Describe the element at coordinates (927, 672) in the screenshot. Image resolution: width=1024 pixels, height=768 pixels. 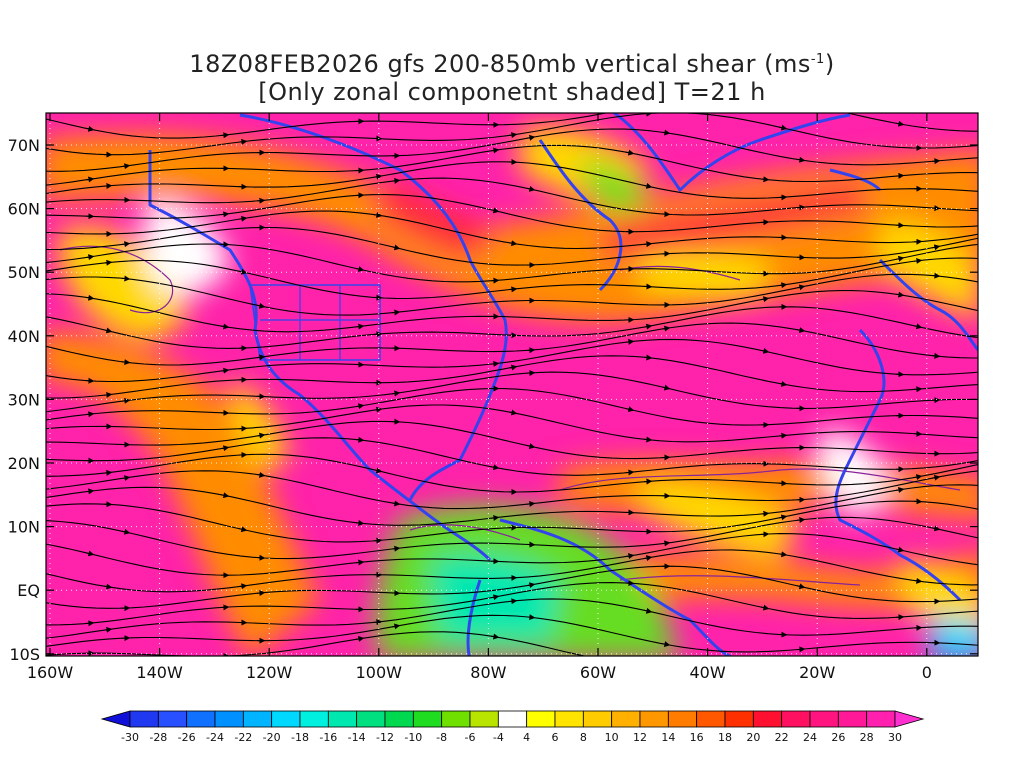
I see `lon-label: 0` at that location.